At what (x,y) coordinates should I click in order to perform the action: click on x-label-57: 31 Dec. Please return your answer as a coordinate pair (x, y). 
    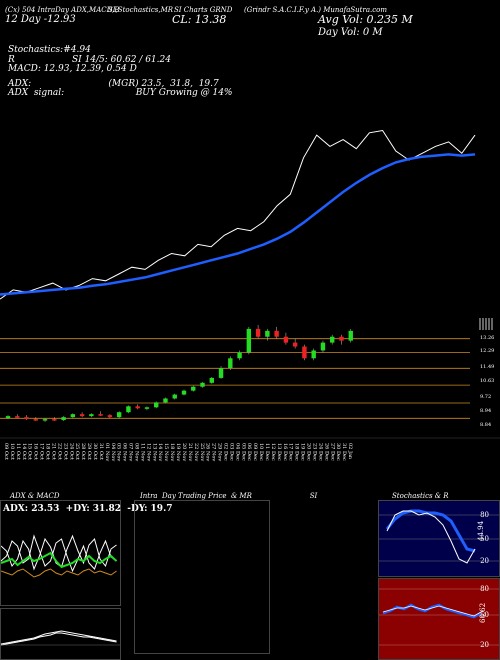
    Looking at the image, I should click on (344, 452).